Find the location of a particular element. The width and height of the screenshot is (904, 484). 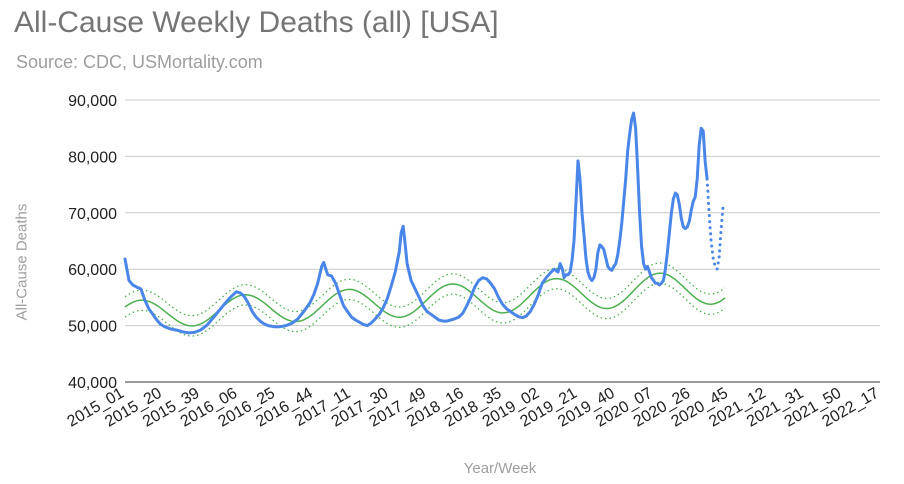

baseline-lower-band is located at coordinates (425, 309).